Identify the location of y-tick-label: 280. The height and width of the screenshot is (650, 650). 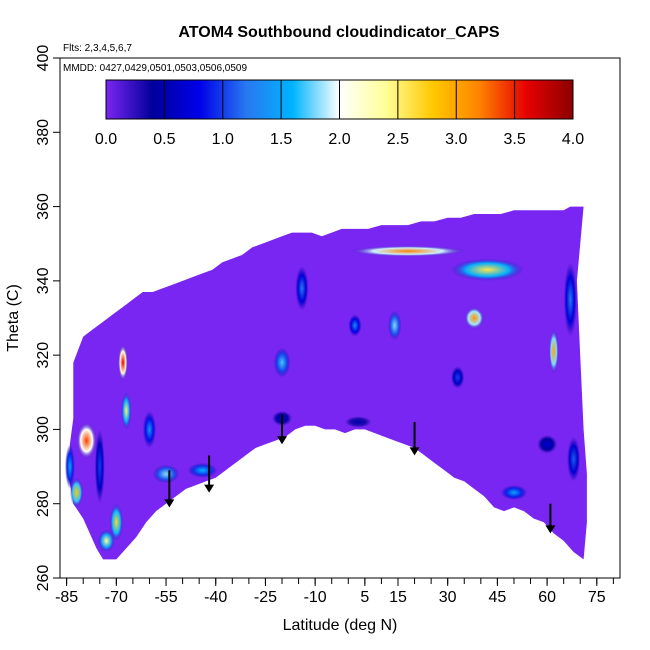
(43, 503).